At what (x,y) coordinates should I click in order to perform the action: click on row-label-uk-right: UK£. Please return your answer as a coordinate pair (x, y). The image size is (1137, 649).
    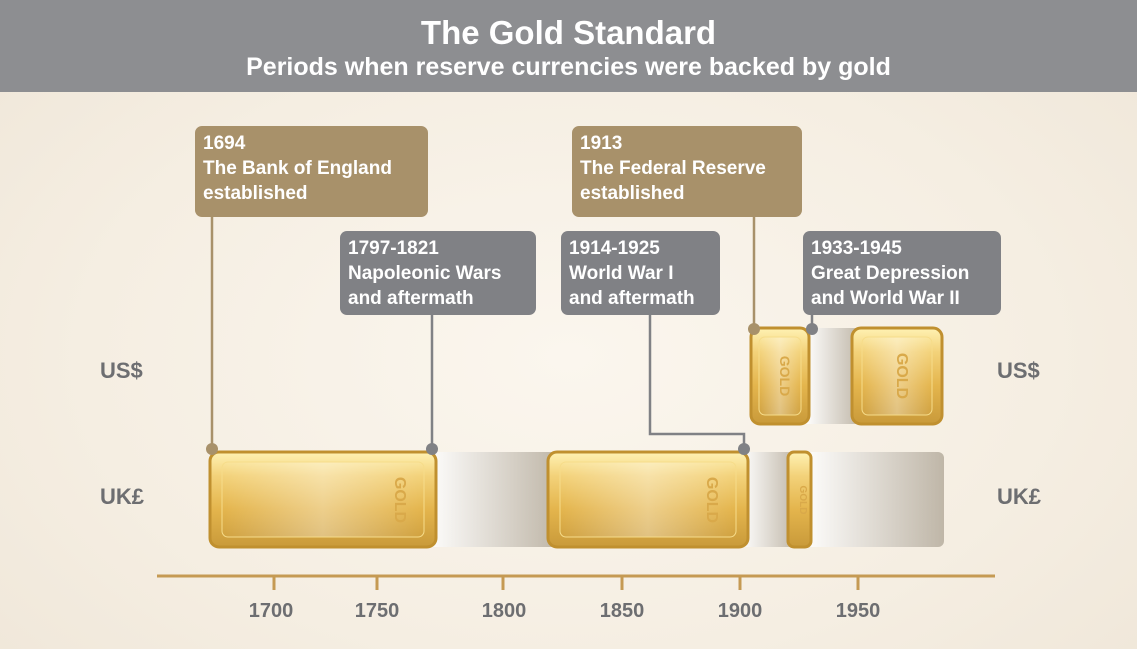
    Looking at the image, I should click on (1019, 496).